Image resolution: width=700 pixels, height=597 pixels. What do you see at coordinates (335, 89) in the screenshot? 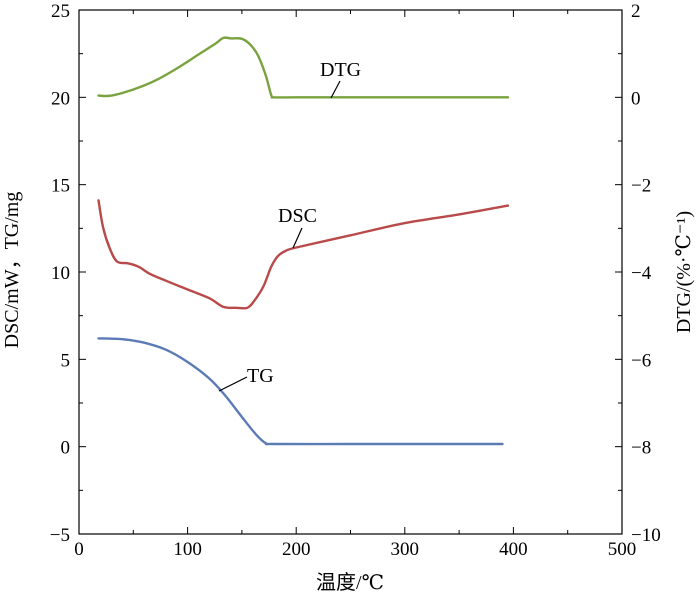
I see `leader-dtg` at bounding box center [335, 89].